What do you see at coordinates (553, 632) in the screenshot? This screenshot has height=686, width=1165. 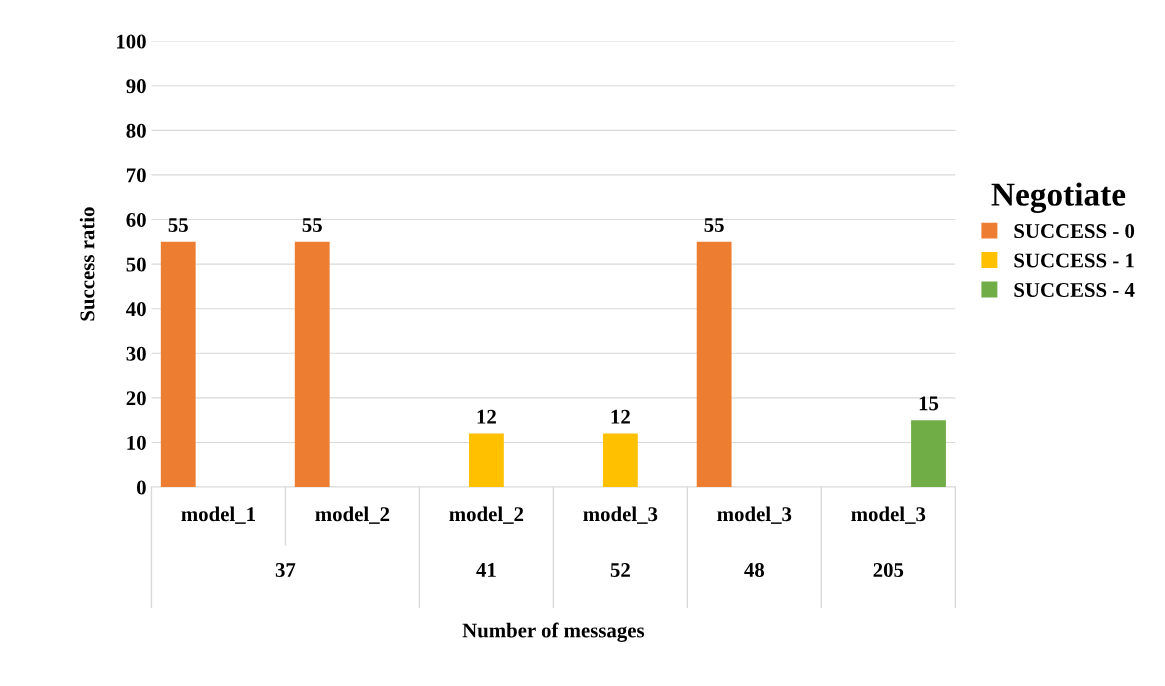 I see `x-axis-title: Number of messages` at bounding box center [553, 632].